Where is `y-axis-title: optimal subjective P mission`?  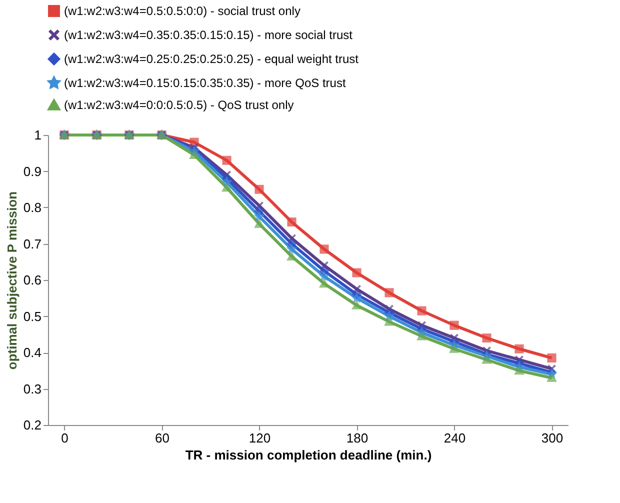 y-axis-title: optimal subjective P mission is located at coordinates (12, 280).